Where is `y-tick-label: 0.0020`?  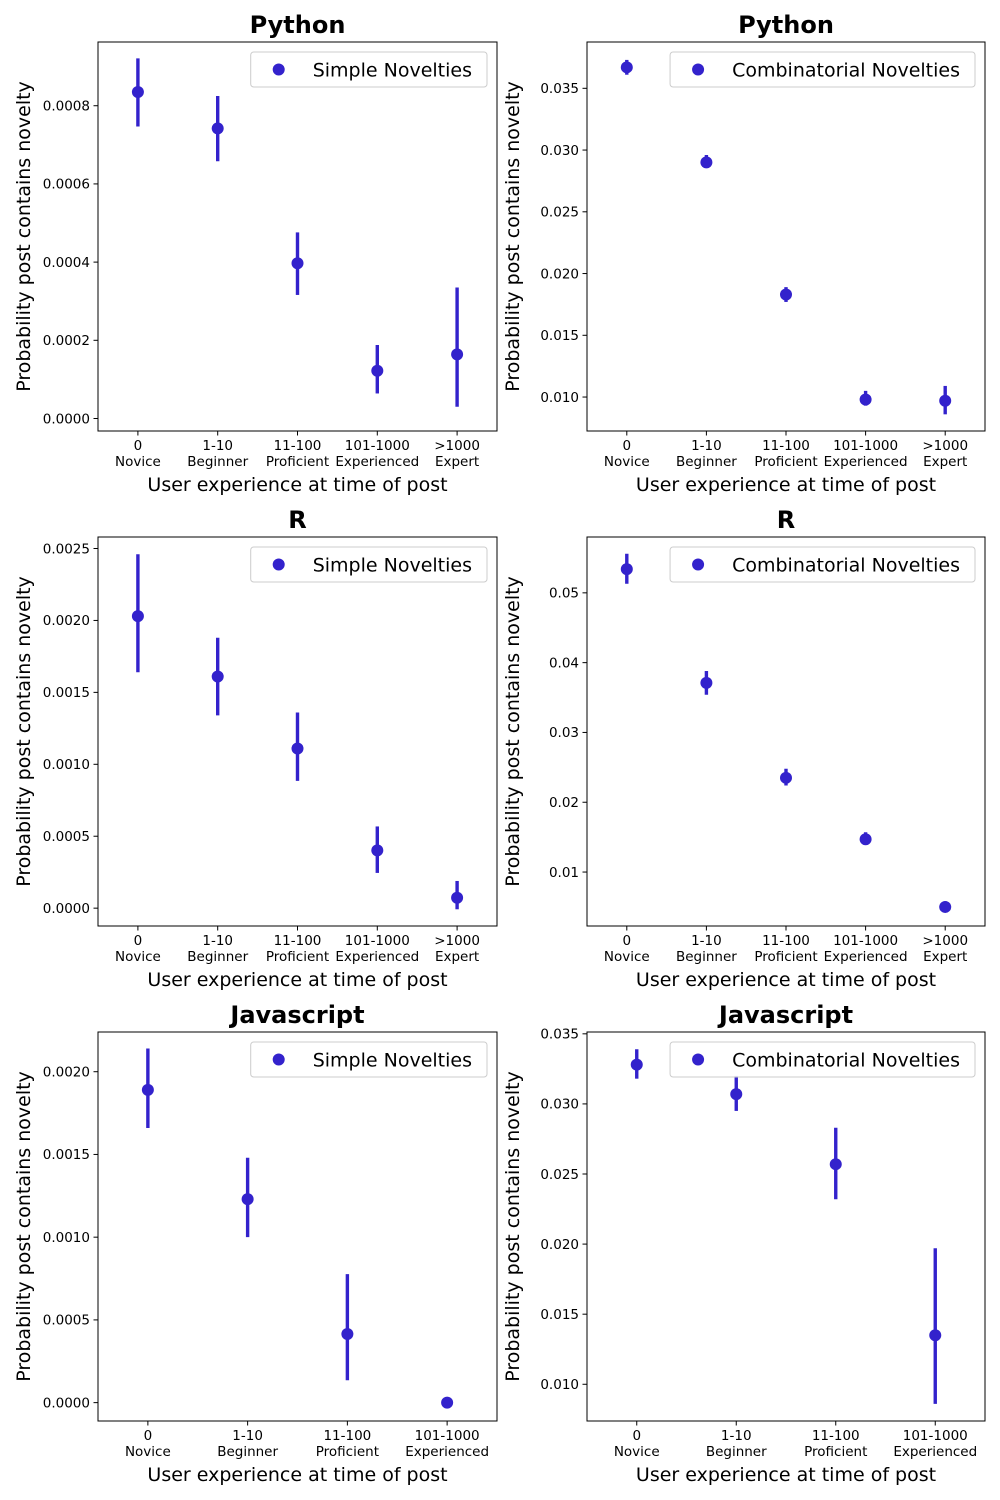
y-tick-label: 0.0020 is located at coordinates (66, 1073).